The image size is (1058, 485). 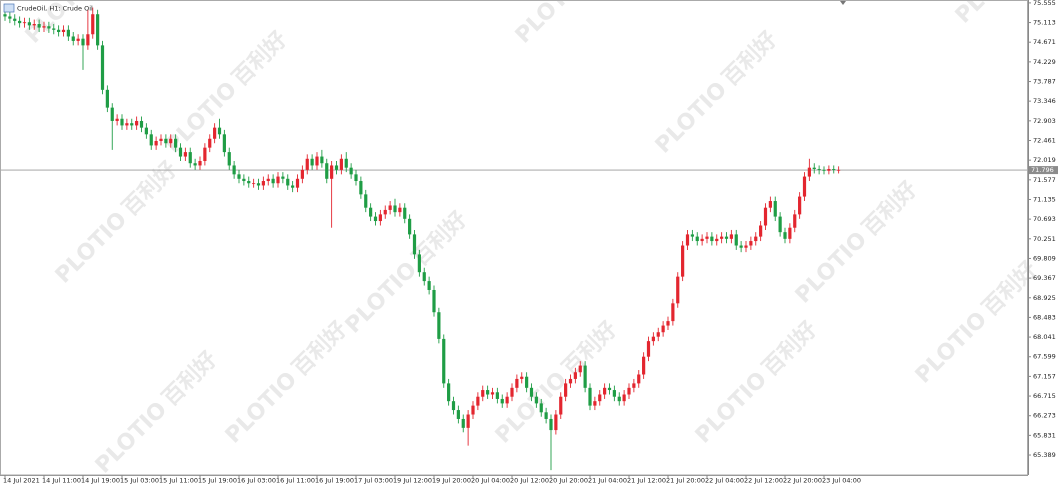 I want to click on y-tick-label: 73.787, so click(x=1044, y=82).